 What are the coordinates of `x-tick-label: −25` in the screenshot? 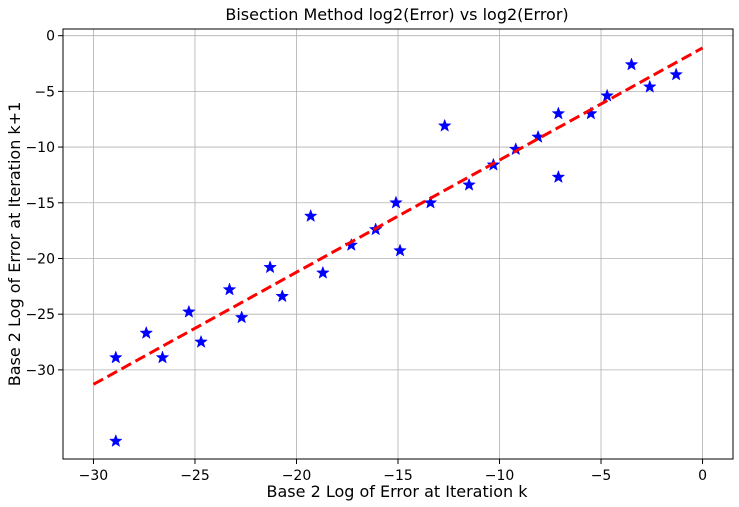 It's located at (195, 476).